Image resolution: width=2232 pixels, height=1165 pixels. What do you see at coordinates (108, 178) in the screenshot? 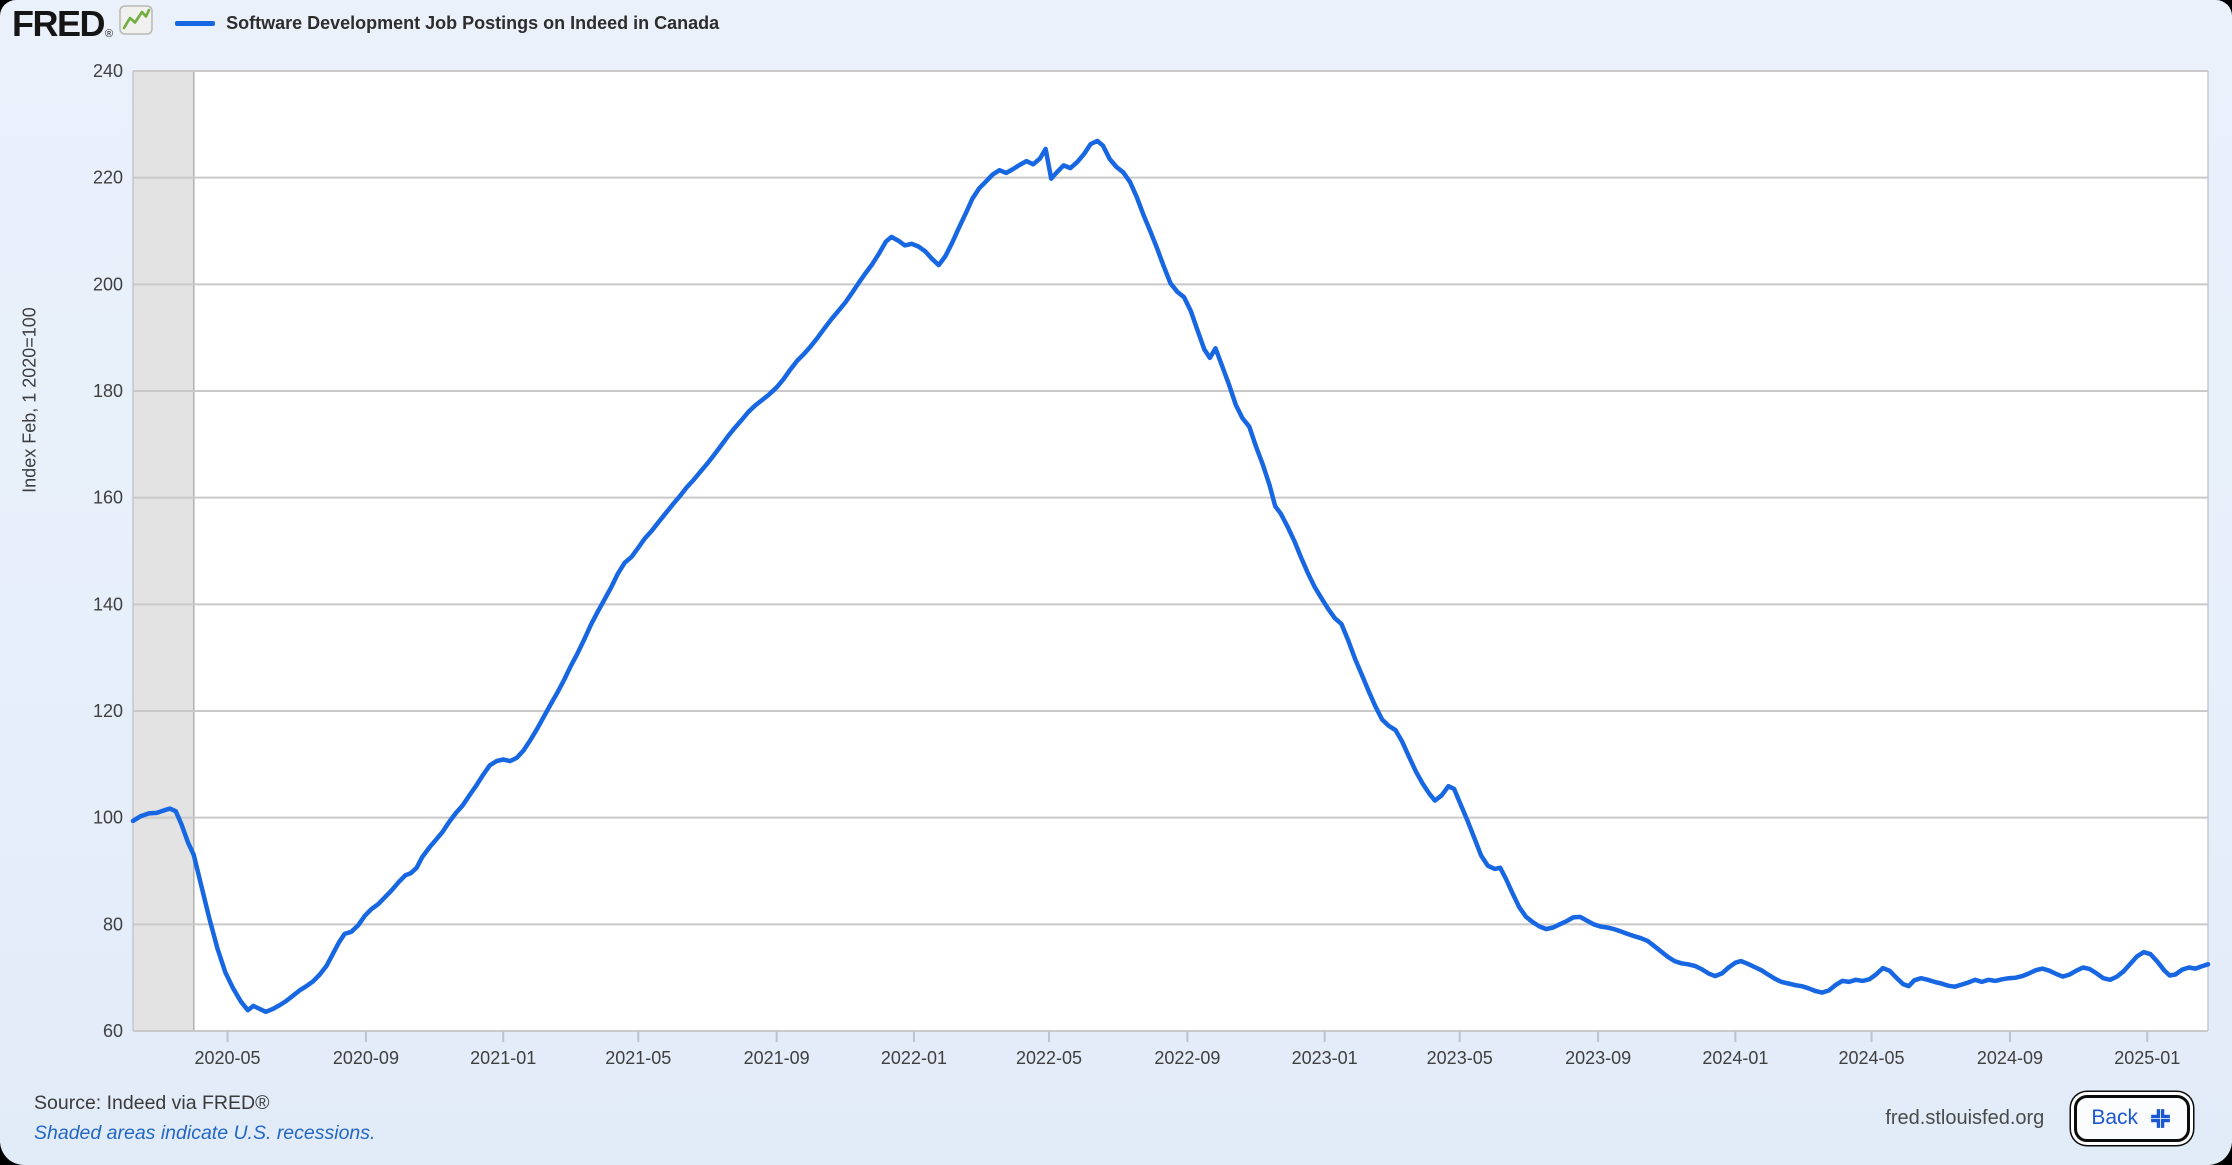
I see `svg-text: 220` at bounding box center [108, 178].